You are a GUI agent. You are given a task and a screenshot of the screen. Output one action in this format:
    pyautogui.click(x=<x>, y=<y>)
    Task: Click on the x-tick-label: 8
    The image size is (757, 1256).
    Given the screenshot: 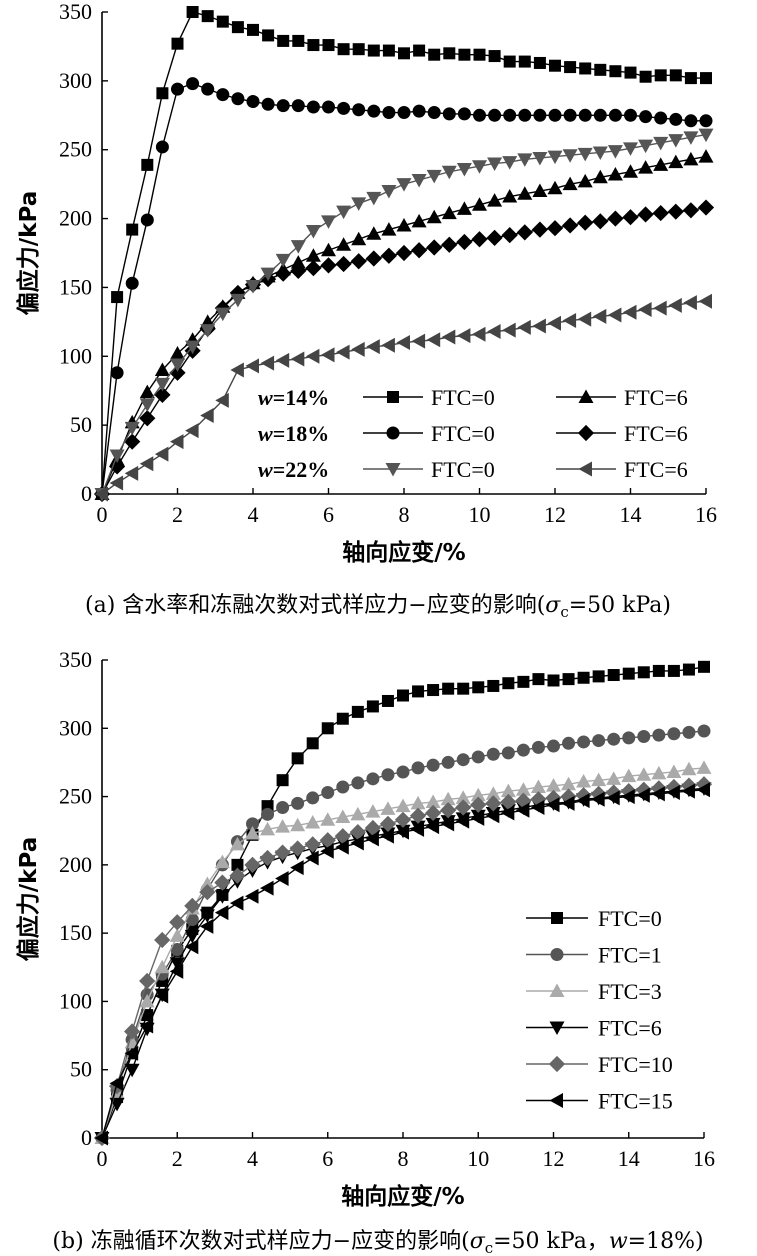 What is the action you would take?
    pyautogui.click(x=404, y=514)
    